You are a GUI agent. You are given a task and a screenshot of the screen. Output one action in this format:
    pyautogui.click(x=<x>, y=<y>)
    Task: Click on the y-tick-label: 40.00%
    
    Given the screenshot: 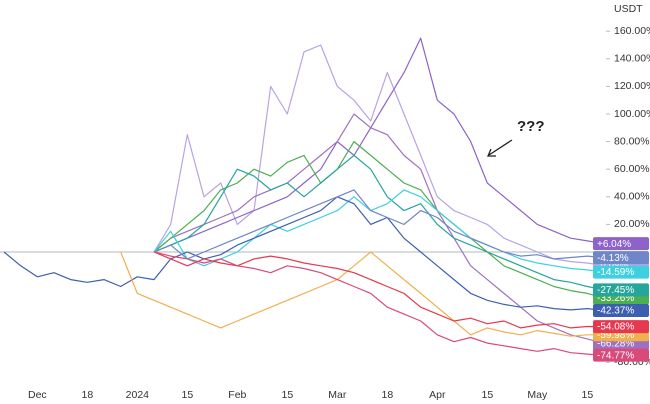 What is the action you would take?
    pyautogui.click(x=632, y=197)
    